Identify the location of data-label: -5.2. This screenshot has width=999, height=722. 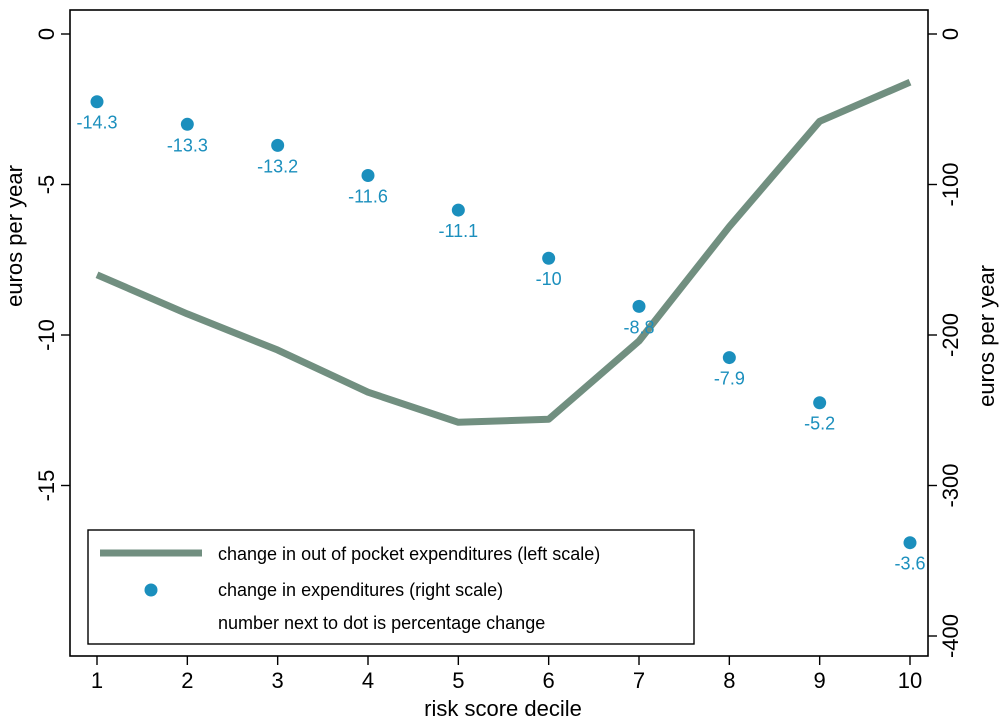
(819, 424).